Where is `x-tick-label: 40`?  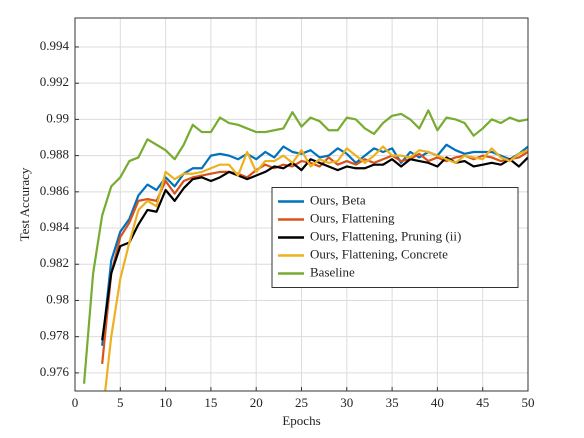 x-tick-label: 40 is located at coordinates (437, 402).